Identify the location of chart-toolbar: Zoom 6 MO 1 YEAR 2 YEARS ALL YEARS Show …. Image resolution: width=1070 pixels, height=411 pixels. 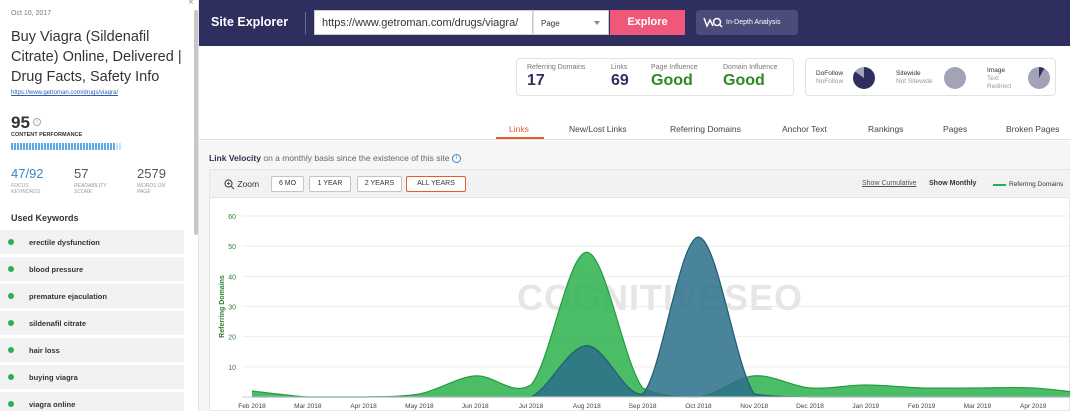
(640, 184).